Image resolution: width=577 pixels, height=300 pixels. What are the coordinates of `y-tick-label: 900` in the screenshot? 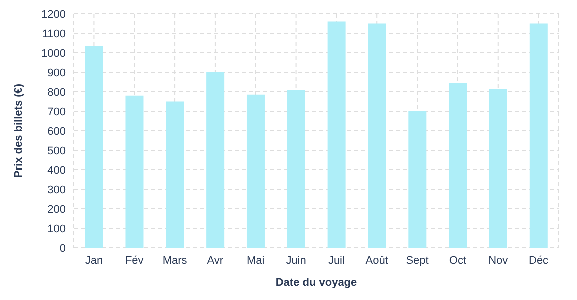 It's located at (57, 73).